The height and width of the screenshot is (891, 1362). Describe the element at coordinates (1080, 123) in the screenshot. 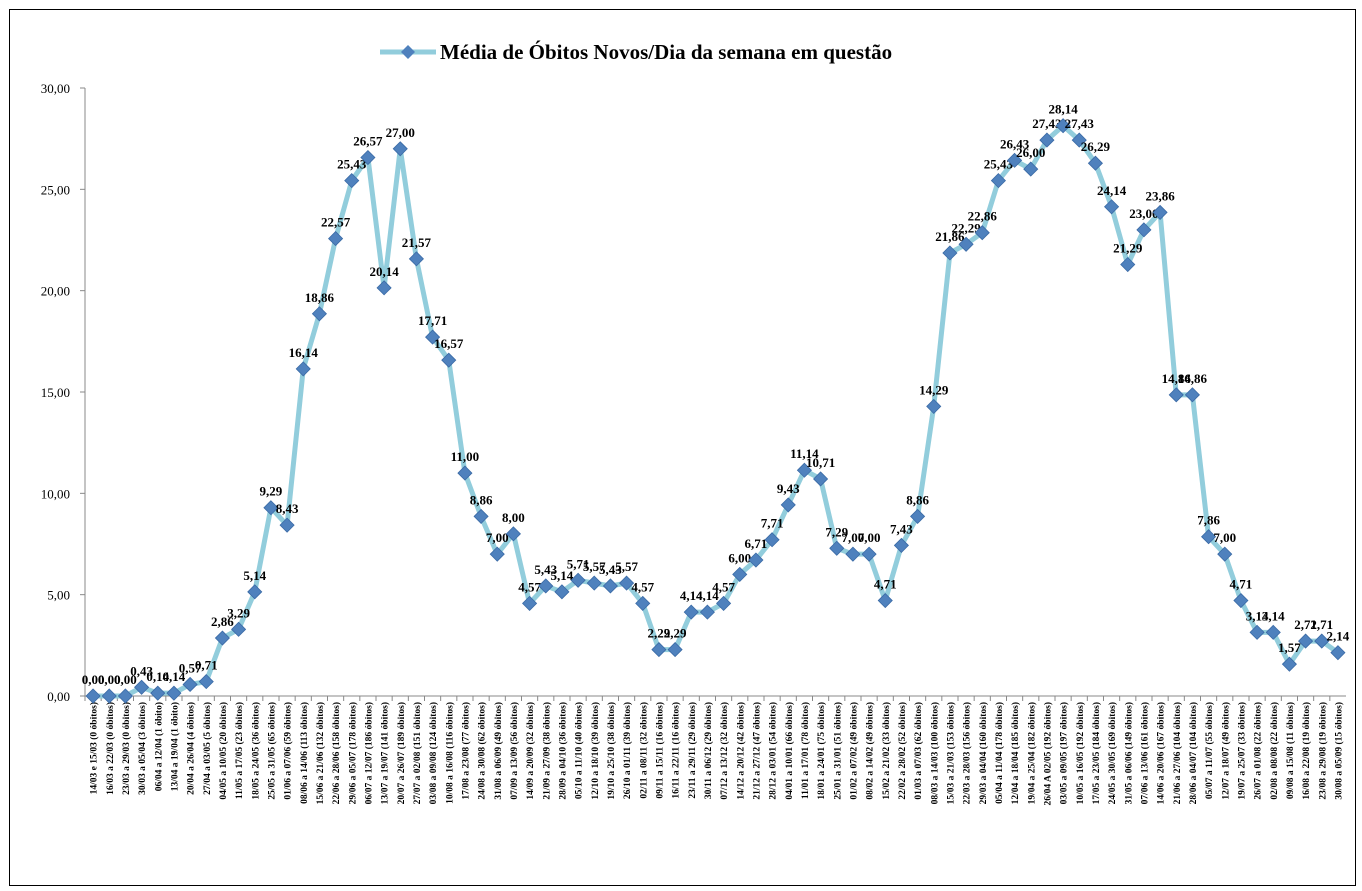

I see `data-label: 27,43` at that location.